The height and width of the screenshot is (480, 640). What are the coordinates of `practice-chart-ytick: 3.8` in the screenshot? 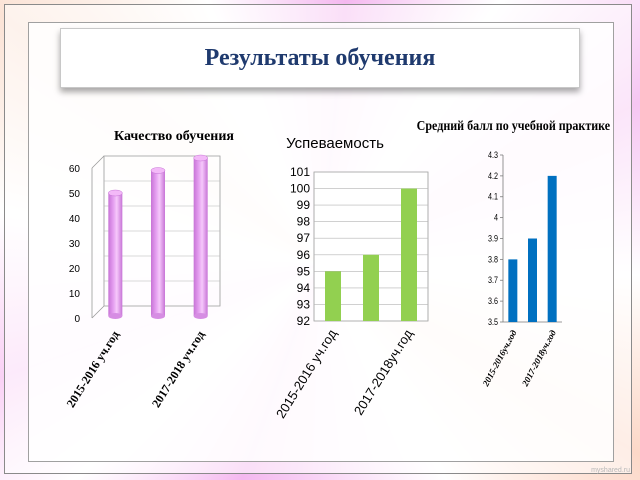 It's located at (493, 260).